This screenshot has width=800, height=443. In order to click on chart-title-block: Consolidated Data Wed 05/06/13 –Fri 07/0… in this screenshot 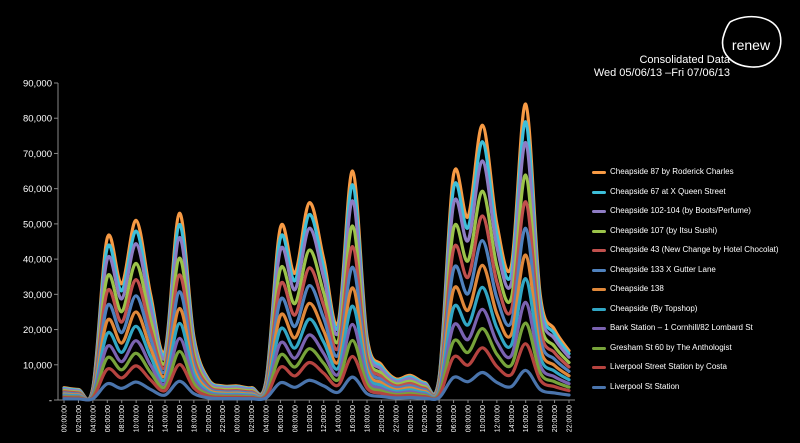, I will do `click(662, 67)`.